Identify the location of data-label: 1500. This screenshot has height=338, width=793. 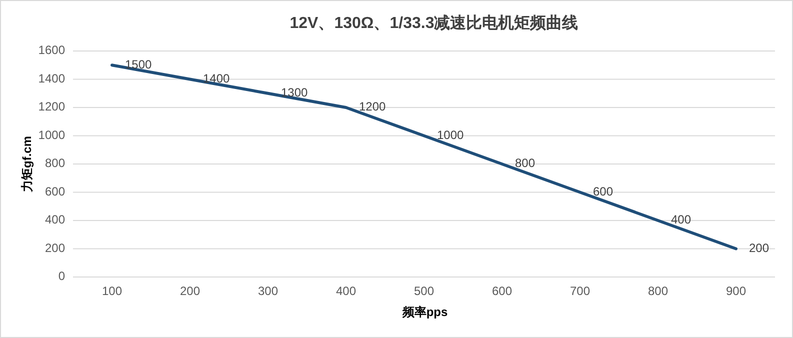
(138, 64).